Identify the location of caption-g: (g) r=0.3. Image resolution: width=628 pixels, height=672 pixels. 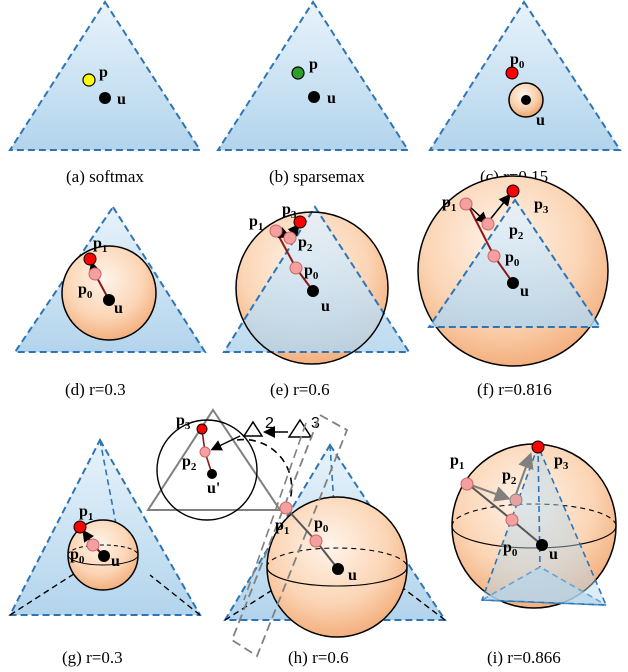
(92, 657).